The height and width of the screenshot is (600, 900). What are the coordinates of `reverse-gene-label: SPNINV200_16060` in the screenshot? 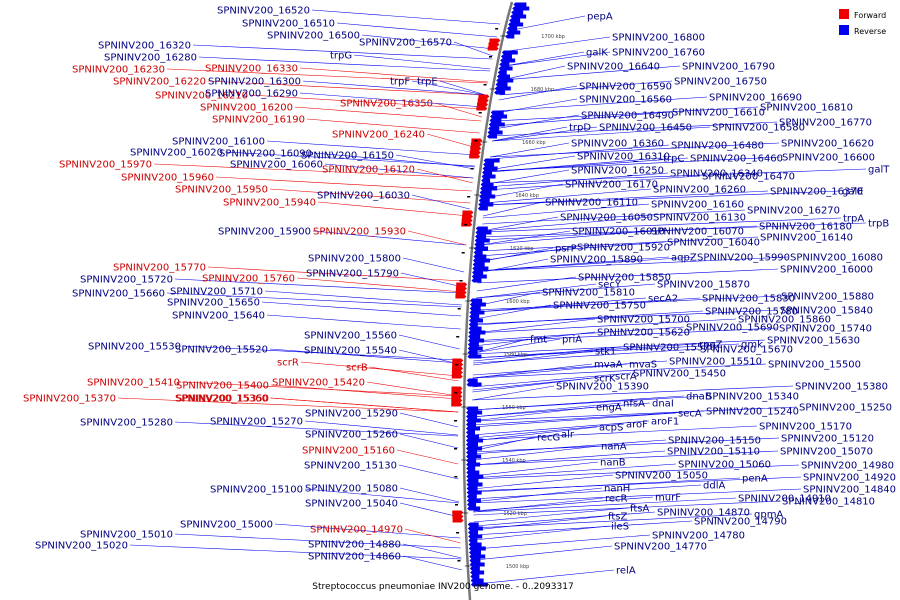 It's located at (276, 165).